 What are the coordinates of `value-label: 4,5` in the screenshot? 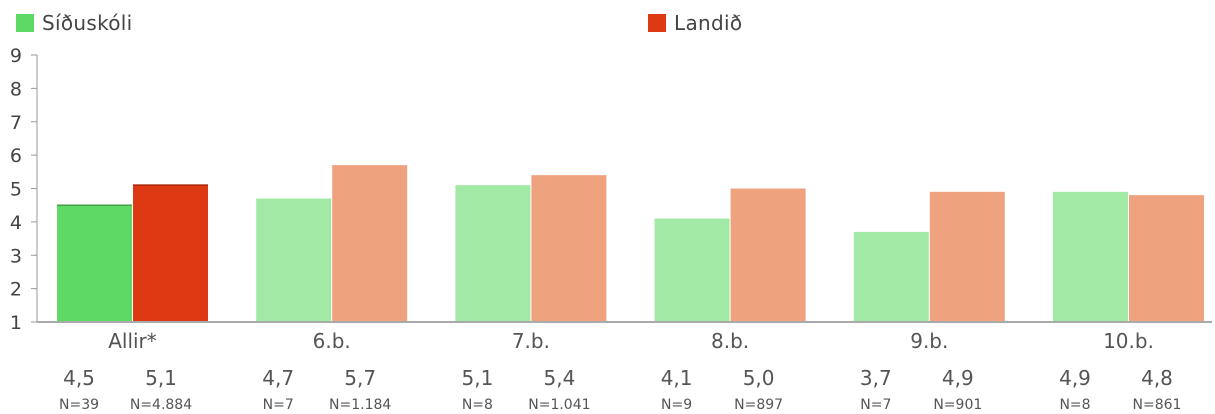 It's located at (79, 378).